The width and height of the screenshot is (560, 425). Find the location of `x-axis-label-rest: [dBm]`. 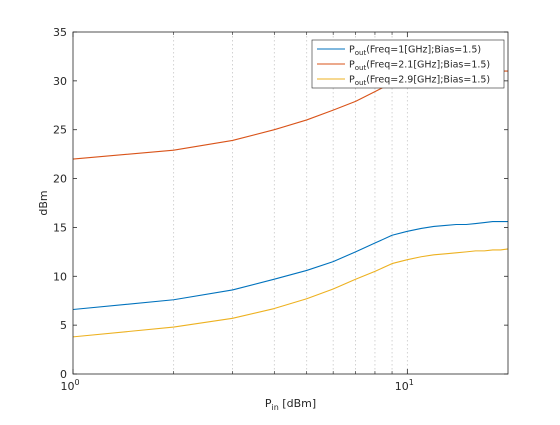

x-axis-label-rest: [dBm] is located at coordinates (297, 403).